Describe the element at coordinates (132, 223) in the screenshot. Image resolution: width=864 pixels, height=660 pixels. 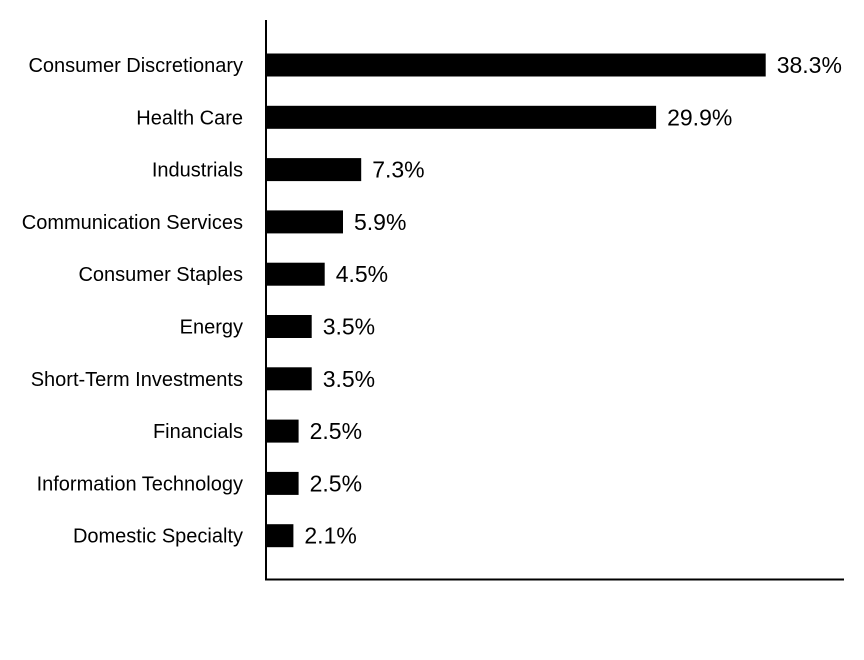
I see `category-label: Communication Services` at that location.